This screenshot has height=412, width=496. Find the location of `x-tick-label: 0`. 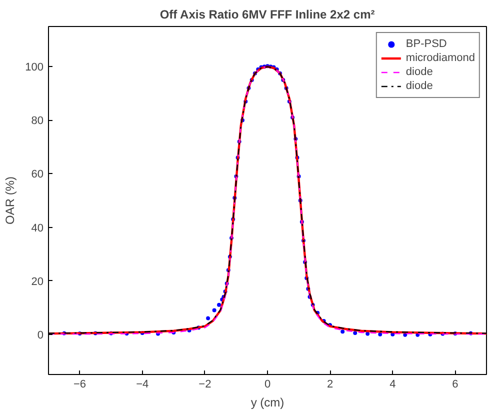

x-tick-label: 0 is located at coordinates (267, 384).